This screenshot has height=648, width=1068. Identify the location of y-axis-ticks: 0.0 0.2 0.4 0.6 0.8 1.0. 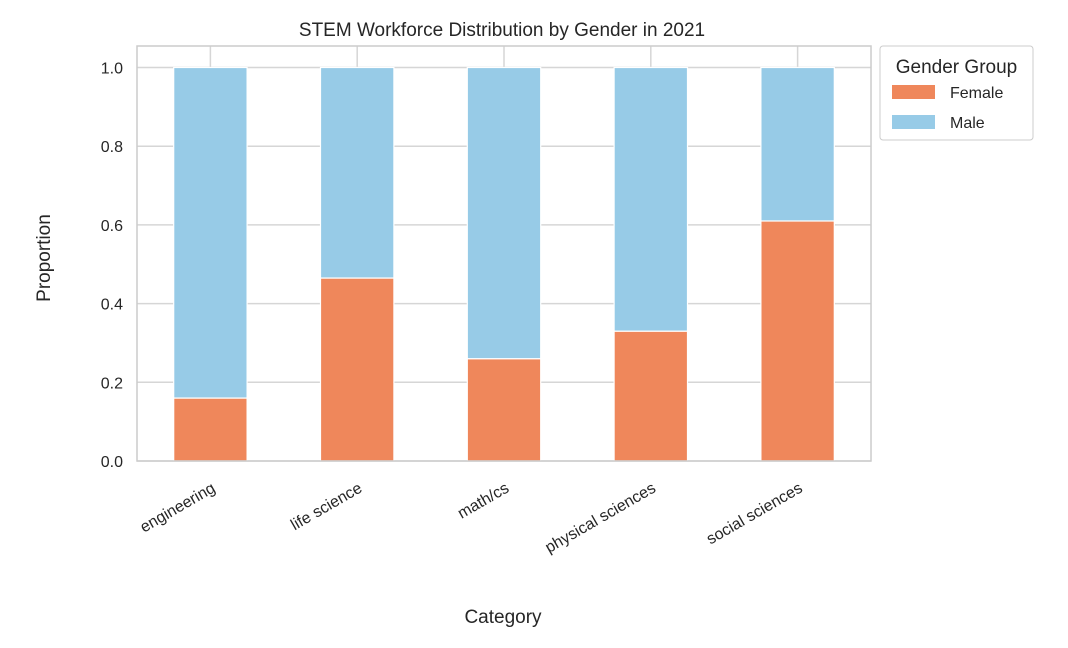
(112, 266).